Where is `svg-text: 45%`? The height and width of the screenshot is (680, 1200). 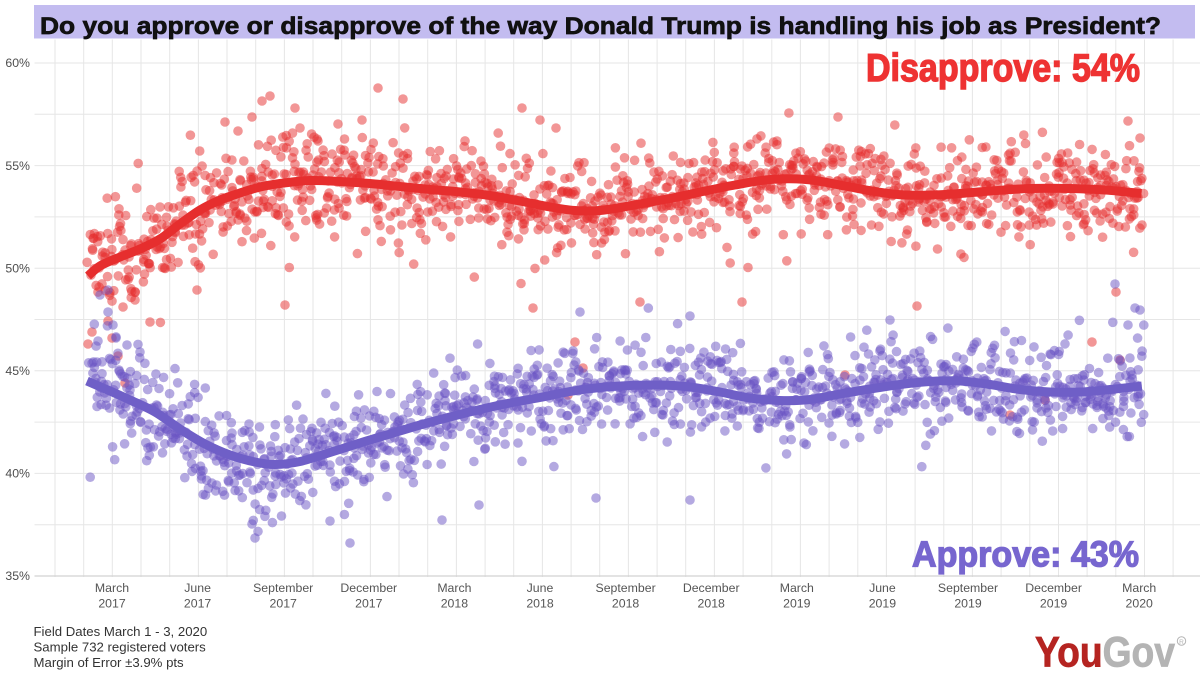 svg-text: 45% is located at coordinates (17, 371).